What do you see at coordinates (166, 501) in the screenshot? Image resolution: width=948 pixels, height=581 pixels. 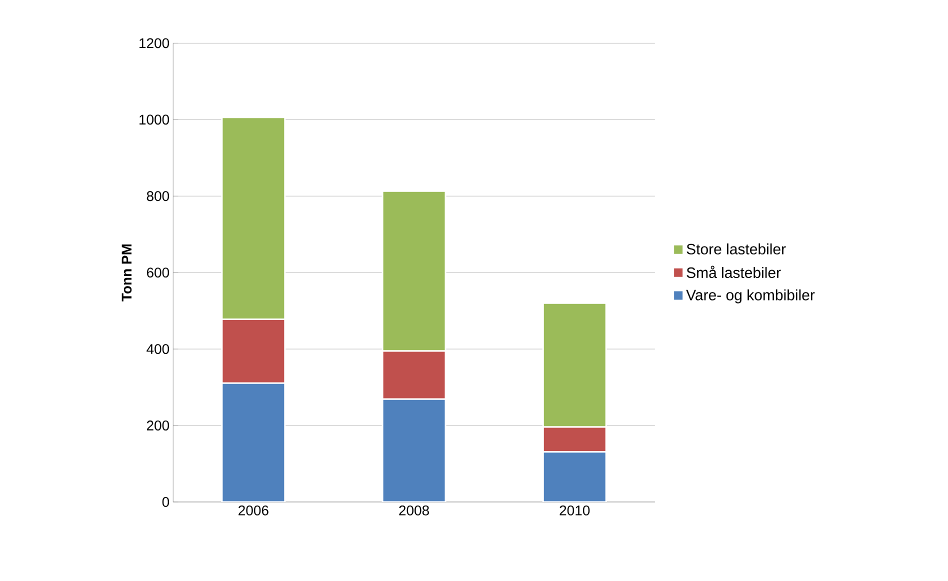 I see `y-tick-label: 0` at bounding box center [166, 501].